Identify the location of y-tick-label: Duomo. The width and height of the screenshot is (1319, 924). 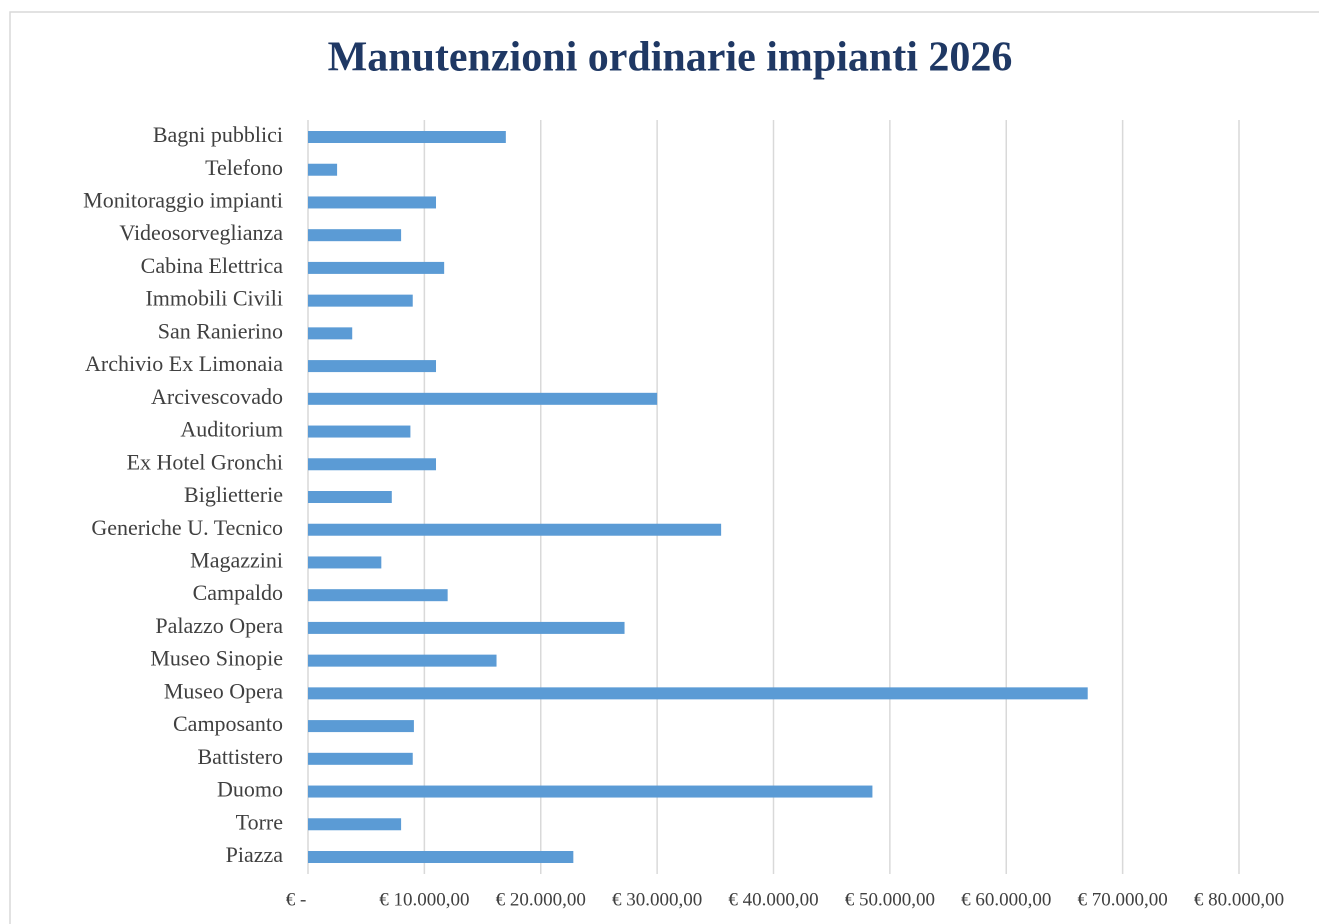
(250, 789).